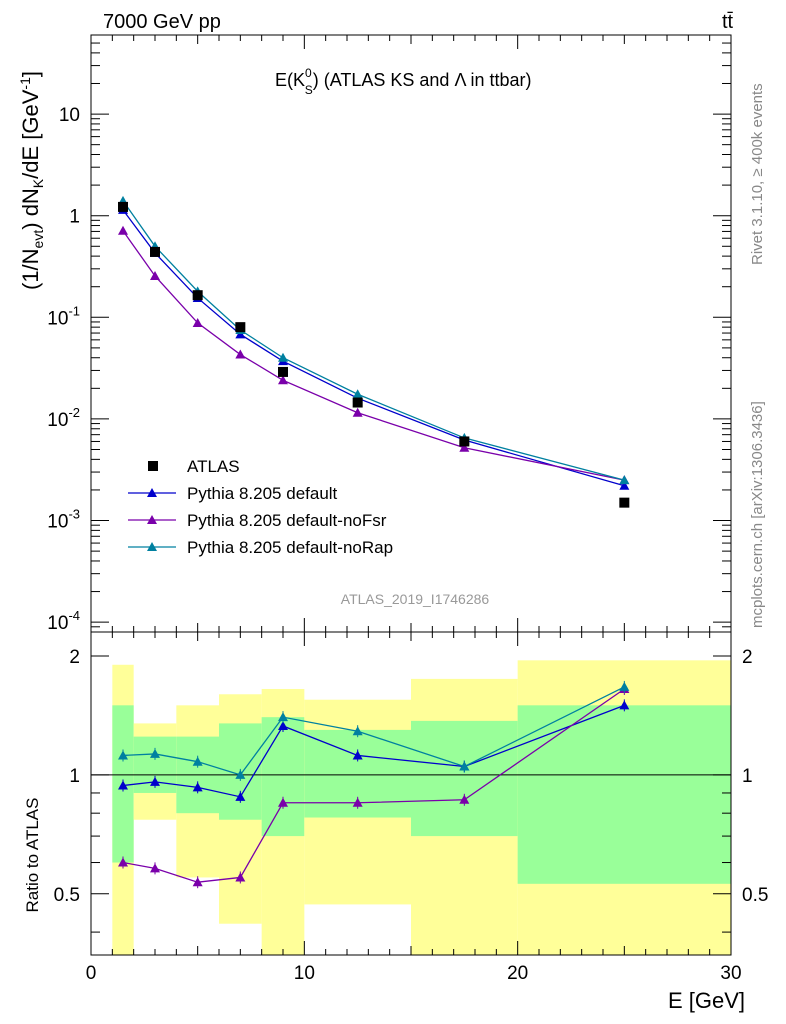  I want to click on y-tick-label: 10, so click(69, 115).